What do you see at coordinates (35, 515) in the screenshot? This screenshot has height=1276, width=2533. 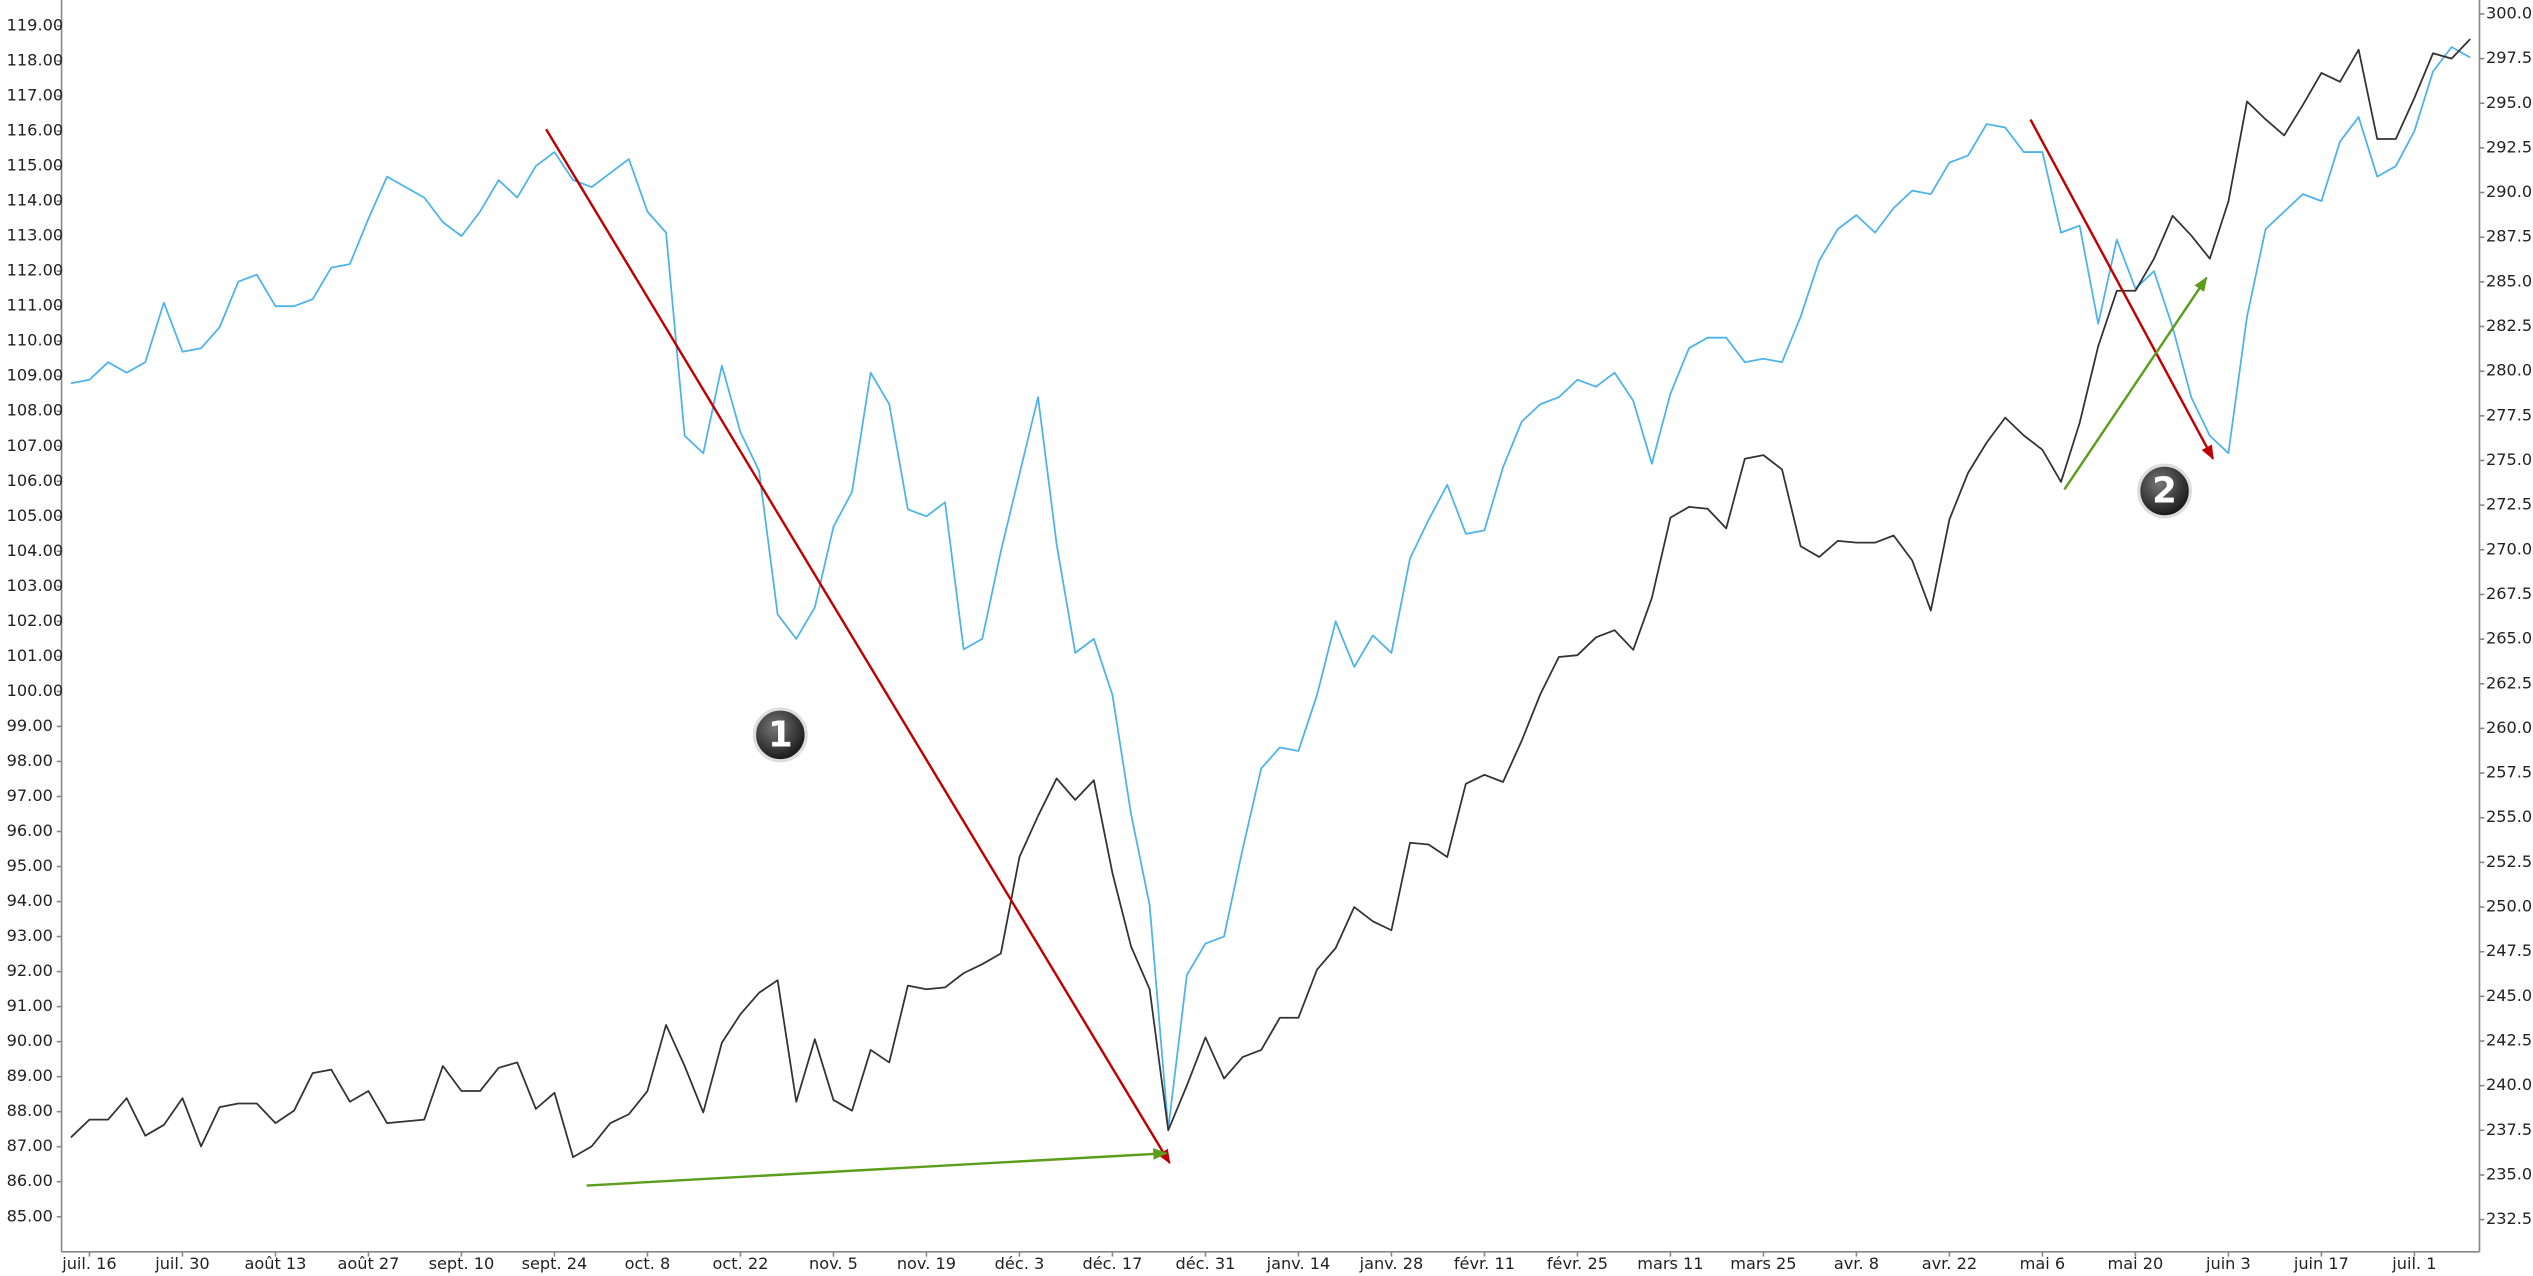 I see `y-tick-label: 105.00` at bounding box center [35, 515].